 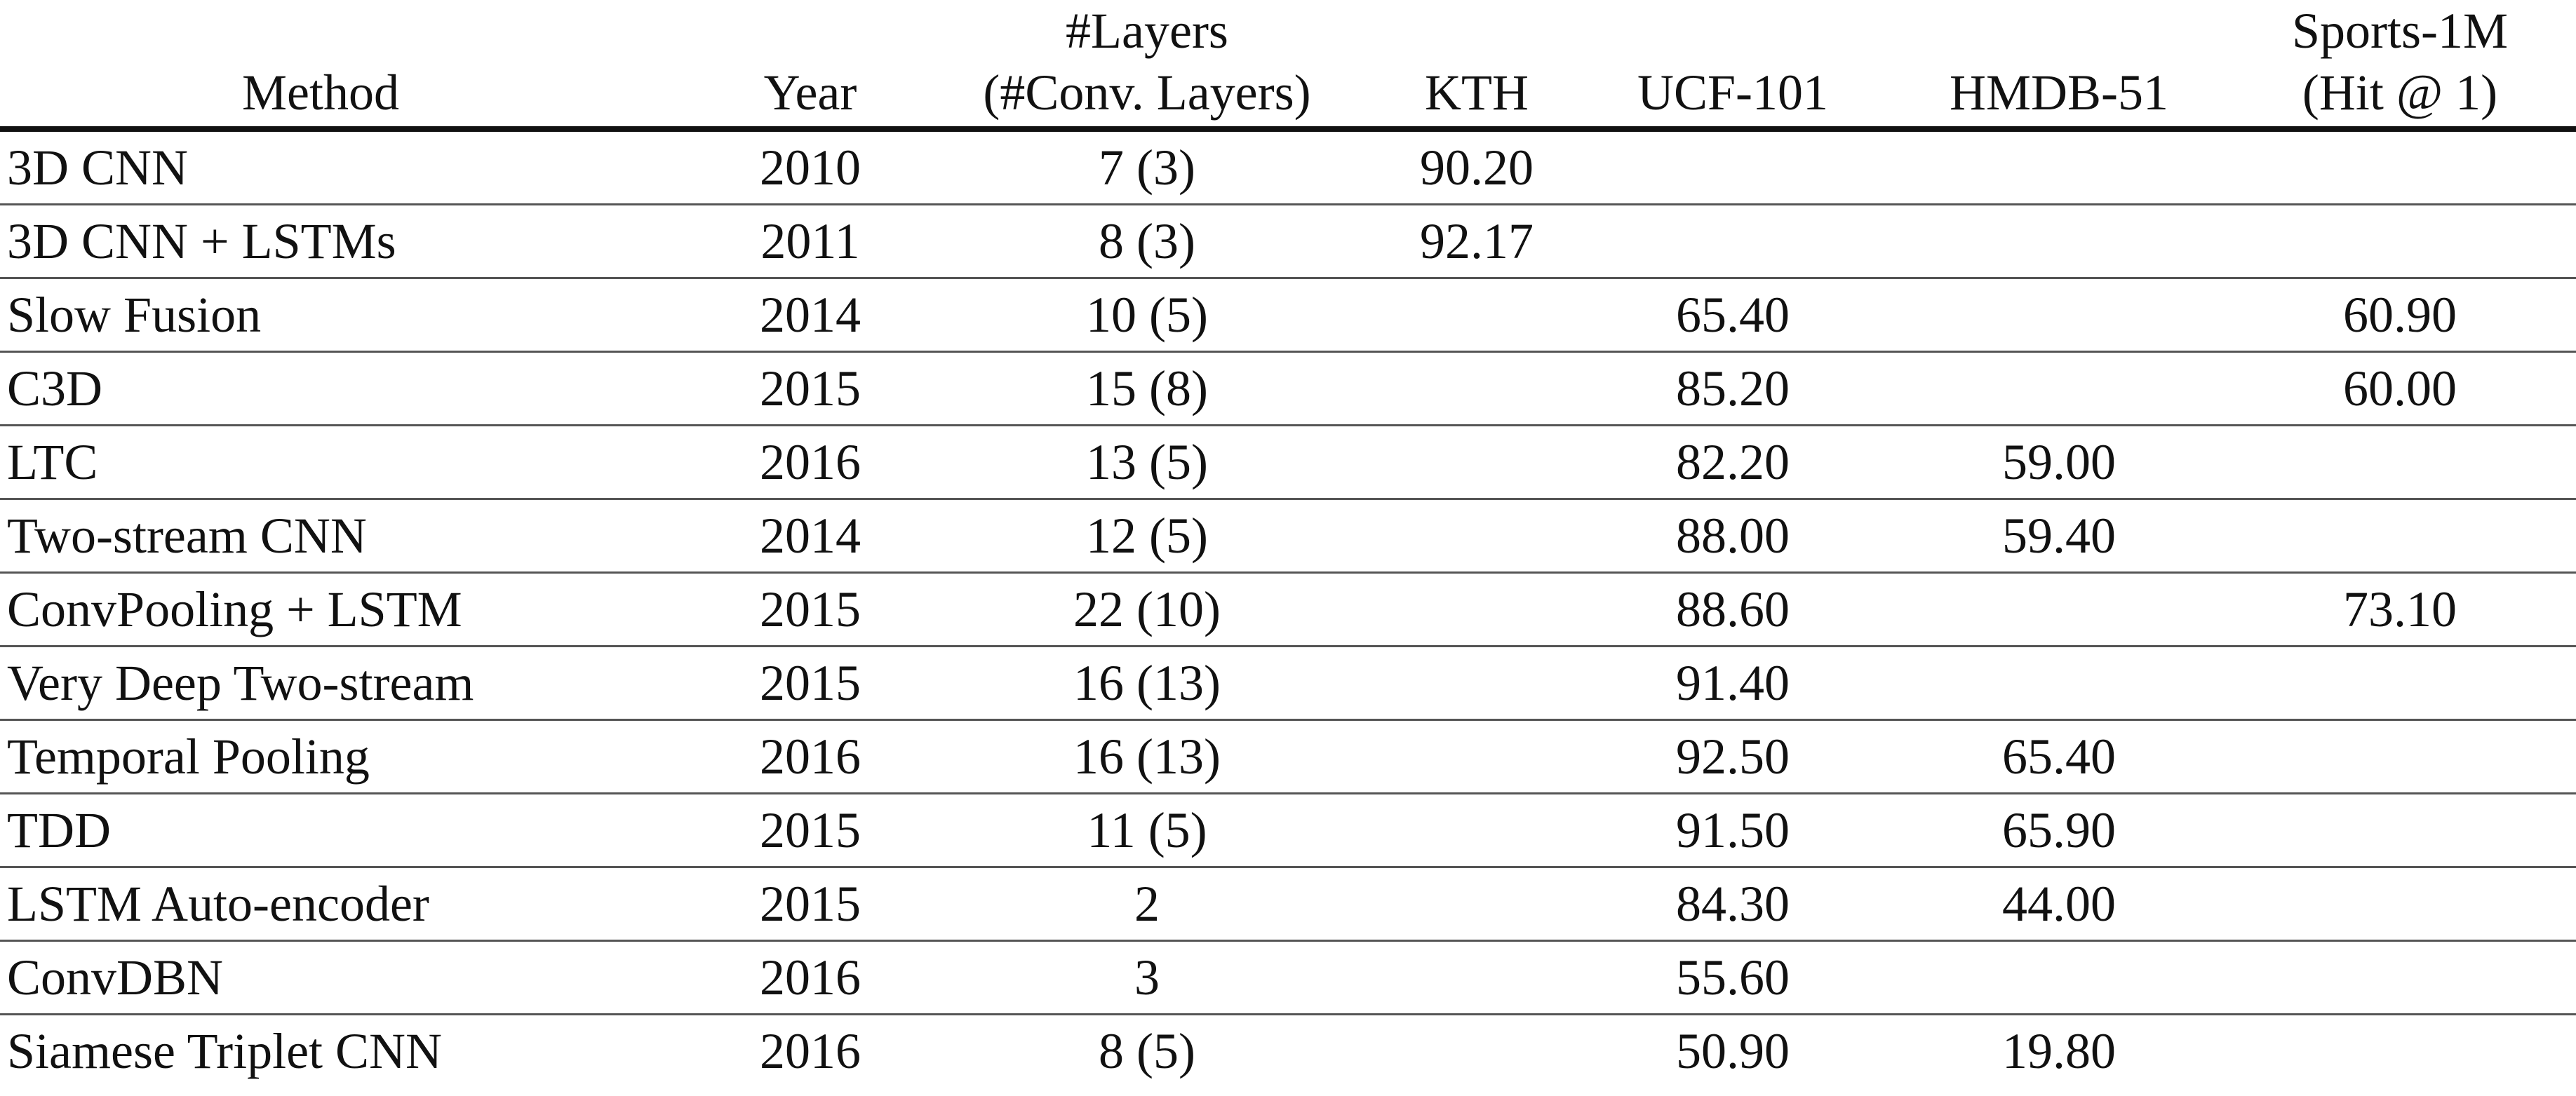 What do you see at coordinates (2059, 536) in the screenshot?
I see `cell-hmdb: 59.40` at bounding box center [2059, 536].